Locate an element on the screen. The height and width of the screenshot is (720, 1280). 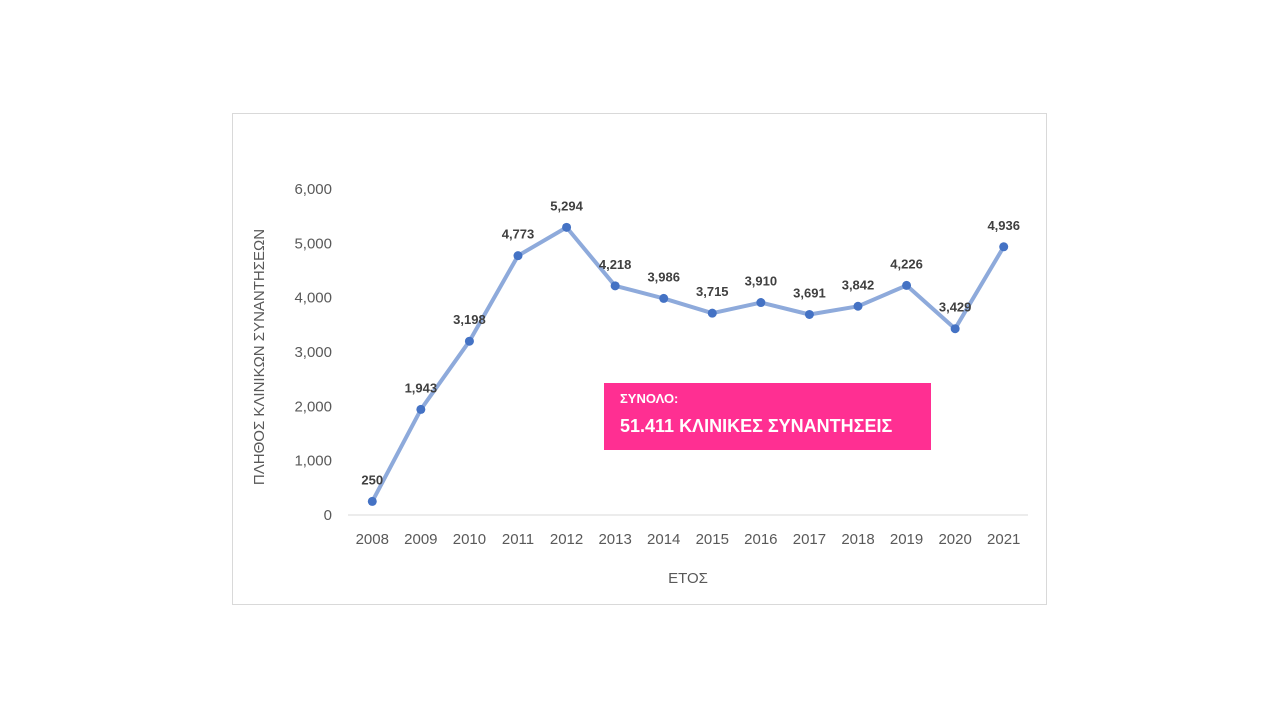
data-label: 4,226 is located at coordinates (906, 263).